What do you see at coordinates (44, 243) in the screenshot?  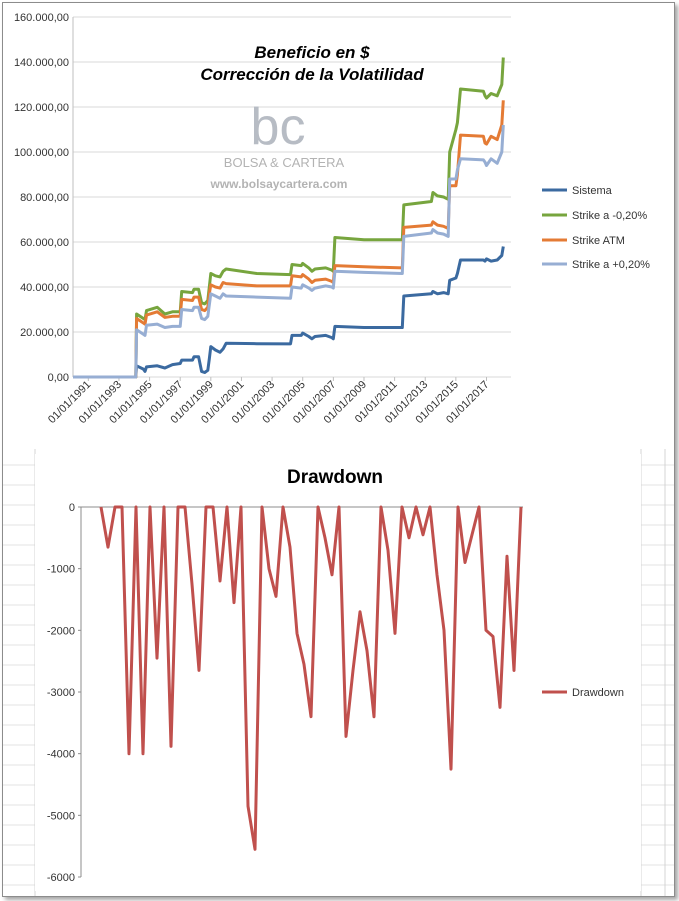 I see `y-tick-label: 60.000,00` at bounding box center [44, 243].